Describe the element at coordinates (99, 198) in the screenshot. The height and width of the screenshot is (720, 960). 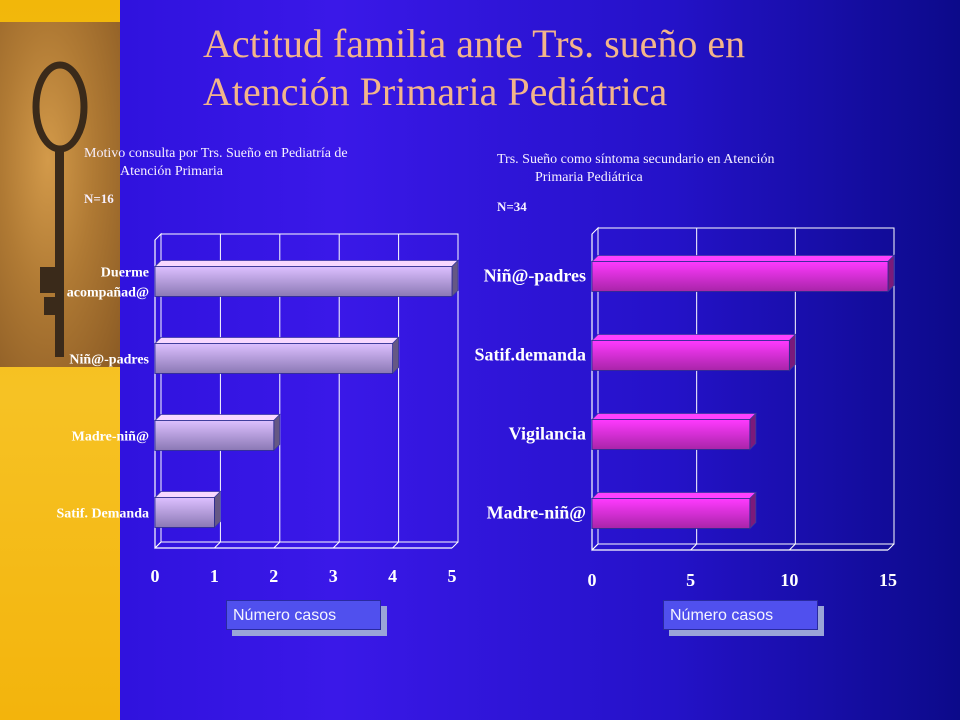
I see `chart1-n-label: N=16` at that location.